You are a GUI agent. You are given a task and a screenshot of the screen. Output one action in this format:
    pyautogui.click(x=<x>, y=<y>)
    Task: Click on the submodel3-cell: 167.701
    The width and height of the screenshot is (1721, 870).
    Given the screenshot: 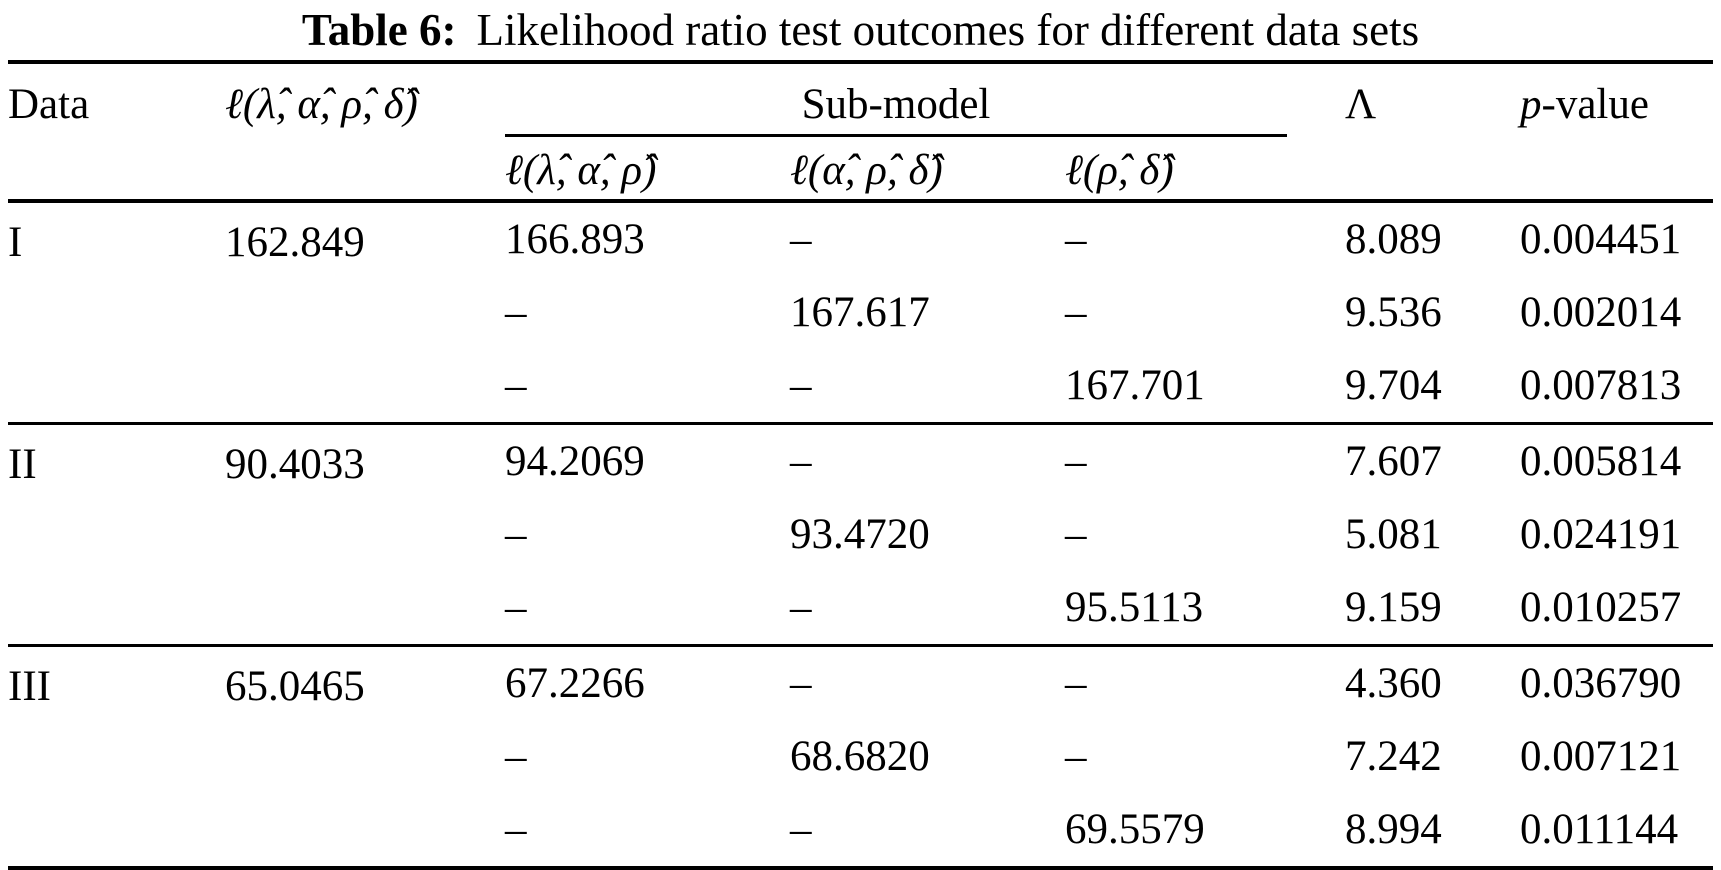 What is the action you would take?
    pyautogui.click(x=1135, y=385)
    